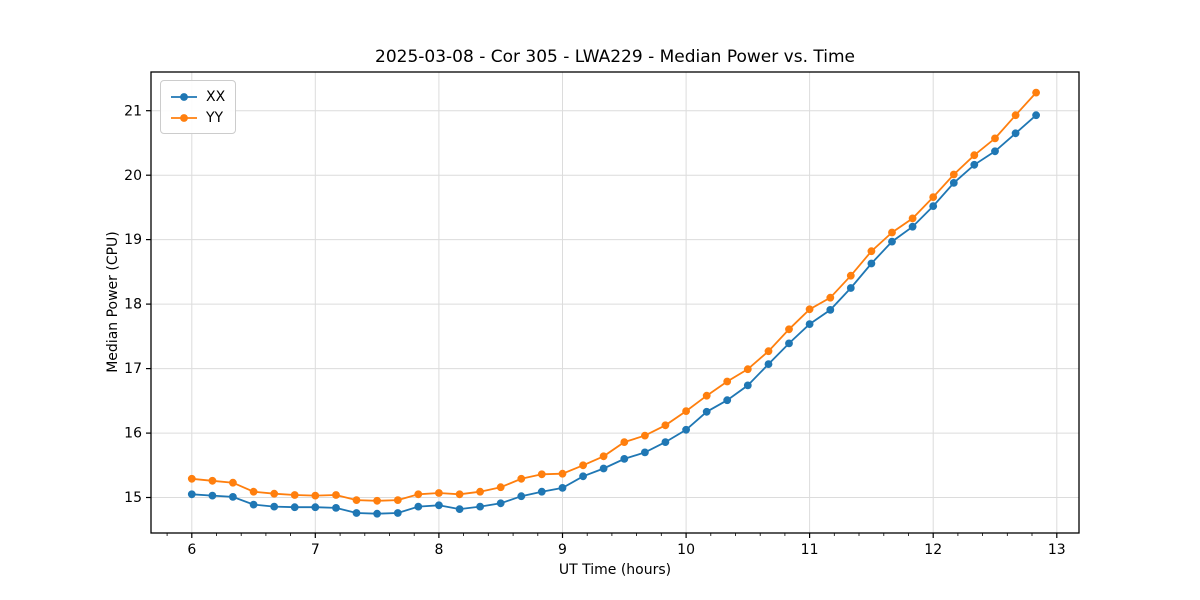 The width and height of the screenshot is (1200, 600). I want to click on y-tick-label: 19, so click(133, 240).